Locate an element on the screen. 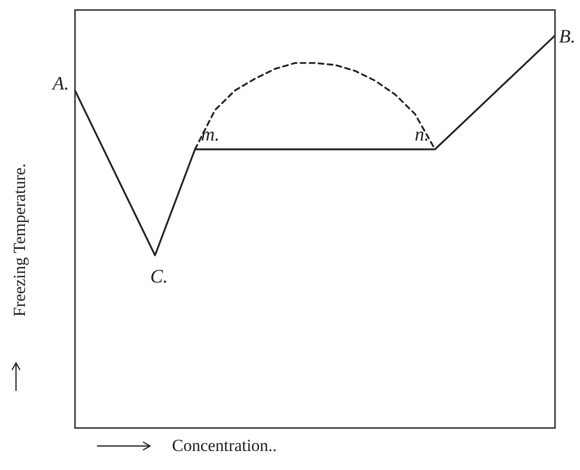 The height and width of the screenshot is (470, 580). annotation: n. is located at coordinates (421, 135).